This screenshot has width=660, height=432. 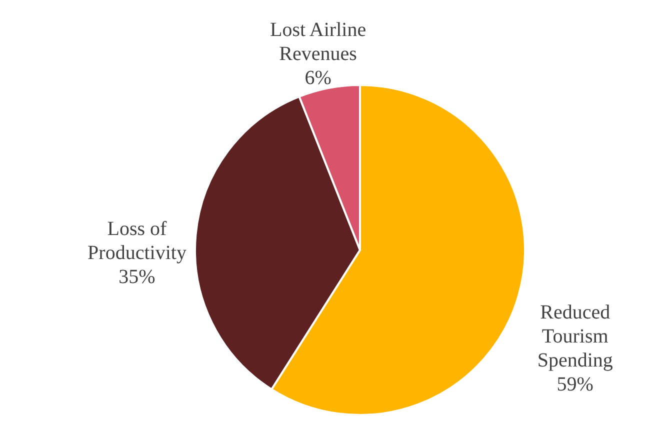 What do you see at coordinates (575, 336) in the screenshot?
I see `slice-label: Reduced Tourism Spending` at bounding box center [575, 336].